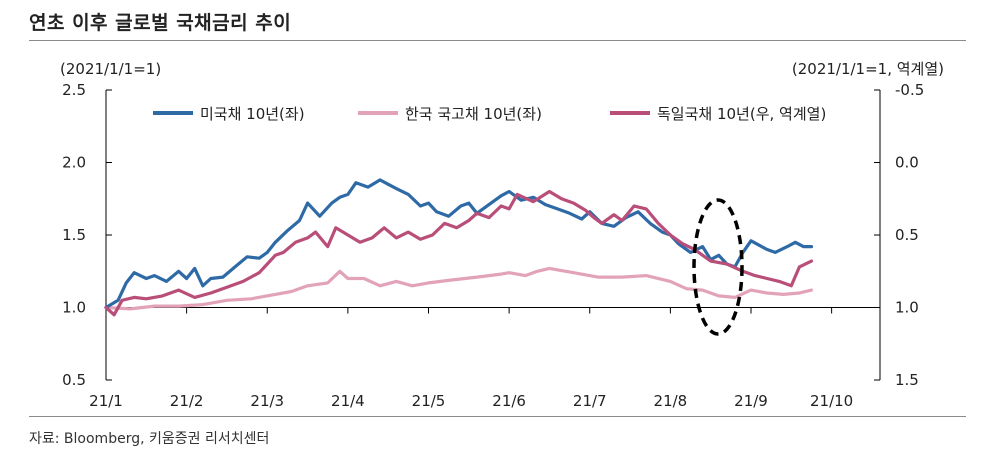 The width and height of the screenshot is (1000, 468). I want to click on source-divider, so click(497, 416).